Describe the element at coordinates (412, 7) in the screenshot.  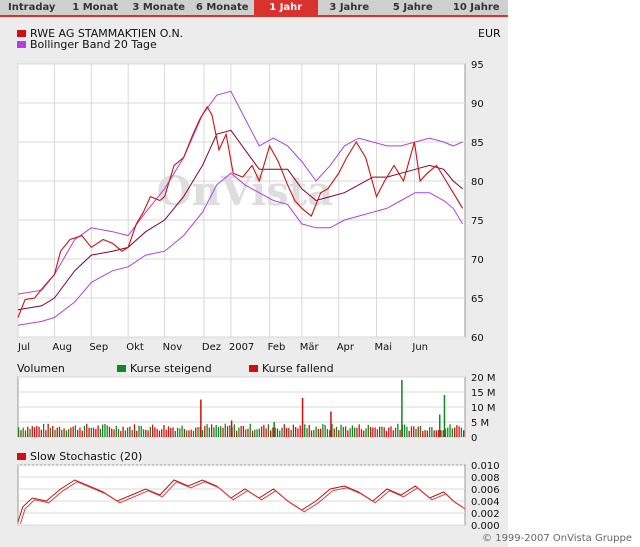
I see `tab-5-jahre: 5 Jahre` at that location.